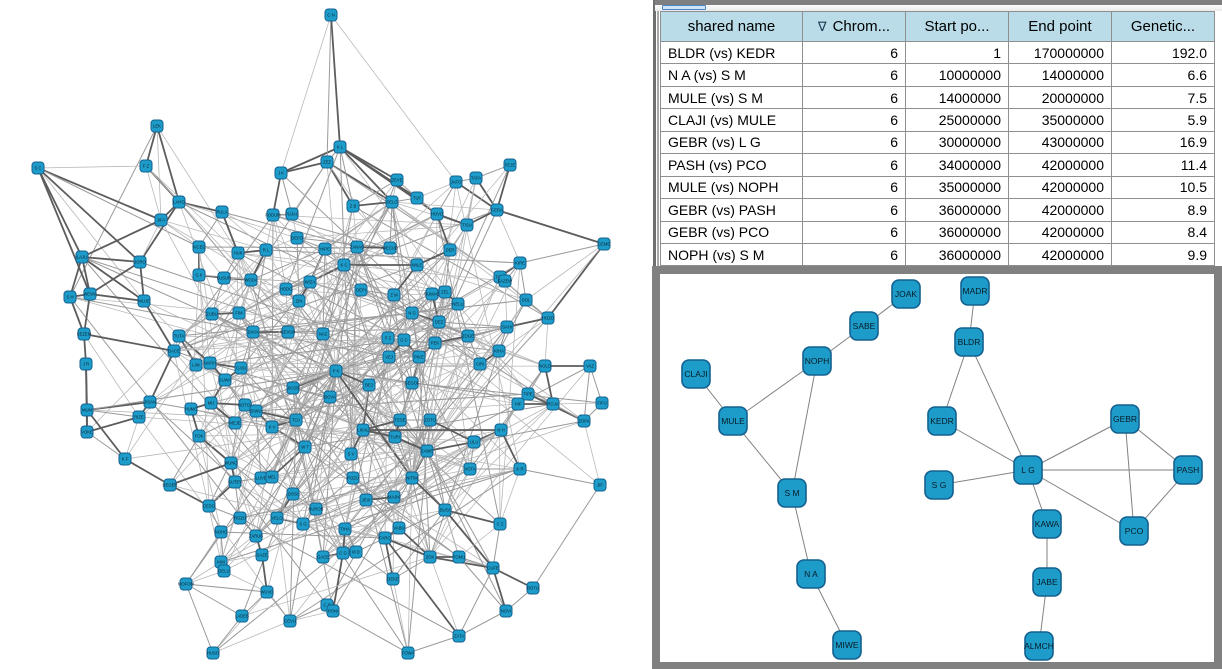 The width and height of the screenshot is (1222, 669). I want to click on network-node: BACE, so click(174, 351).